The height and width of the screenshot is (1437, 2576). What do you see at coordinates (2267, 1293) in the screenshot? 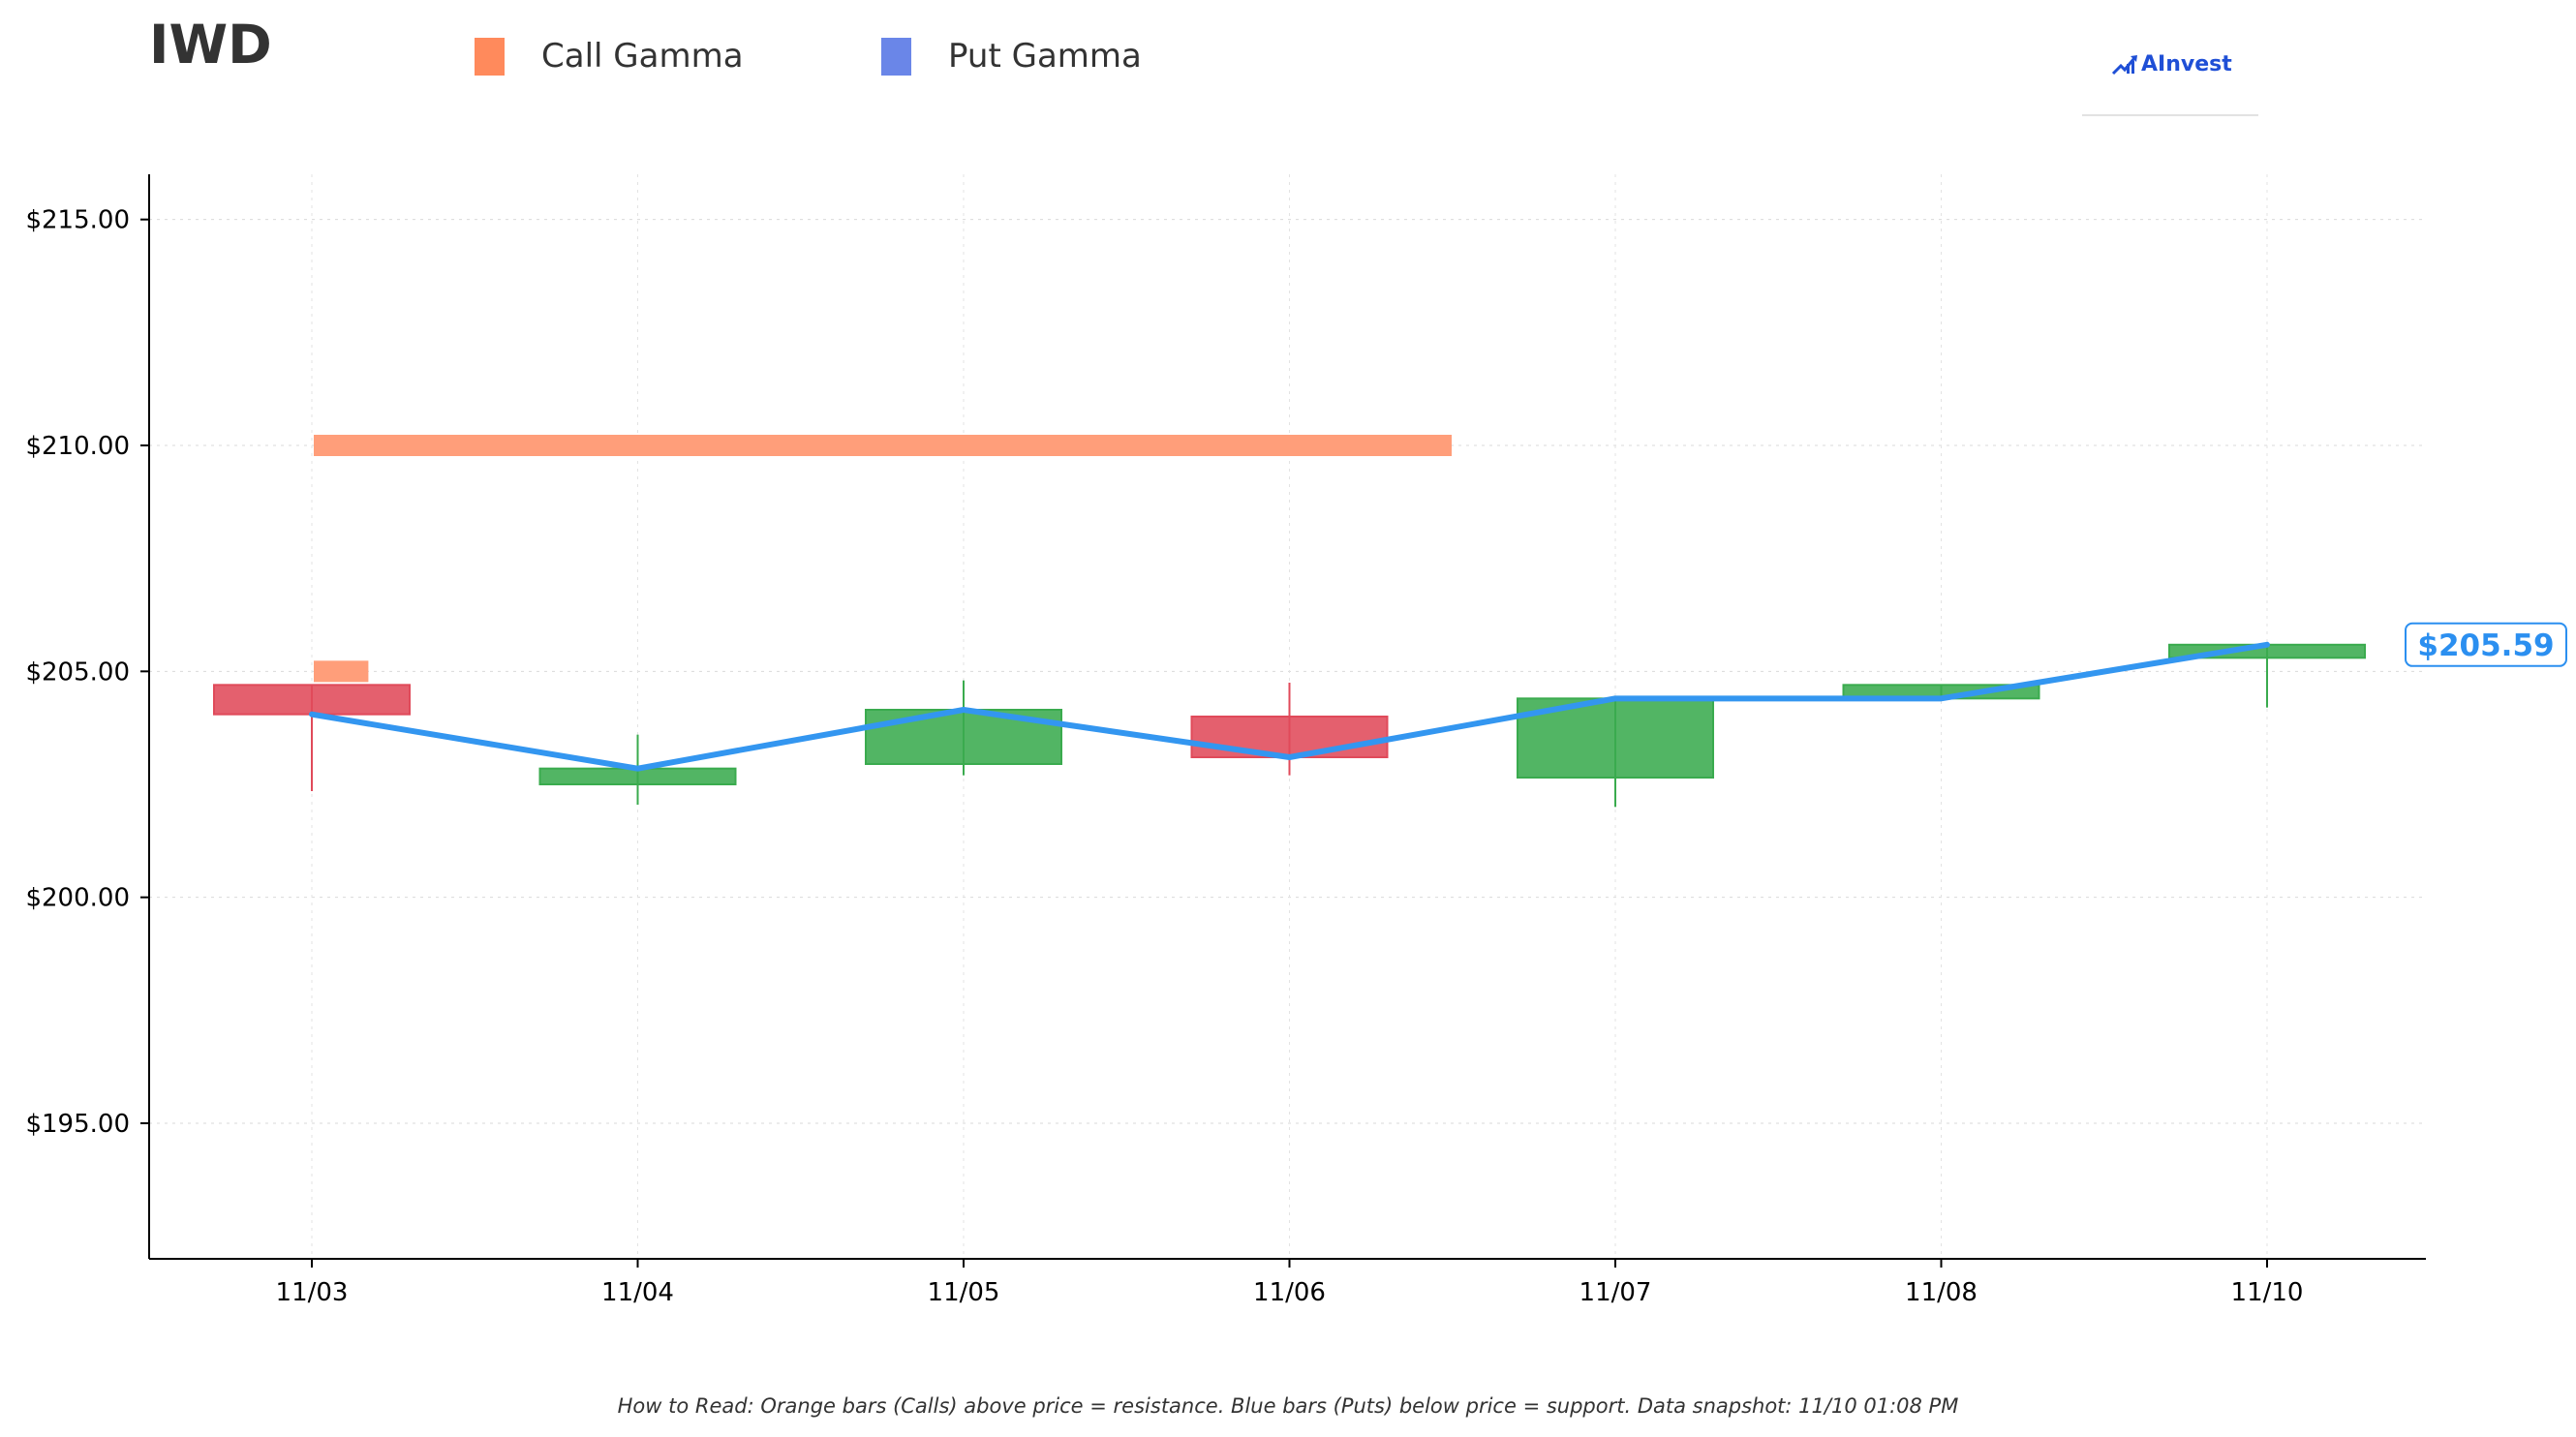
I see `x-tick-label: 11/10` at bounding box center [2267, 1293].